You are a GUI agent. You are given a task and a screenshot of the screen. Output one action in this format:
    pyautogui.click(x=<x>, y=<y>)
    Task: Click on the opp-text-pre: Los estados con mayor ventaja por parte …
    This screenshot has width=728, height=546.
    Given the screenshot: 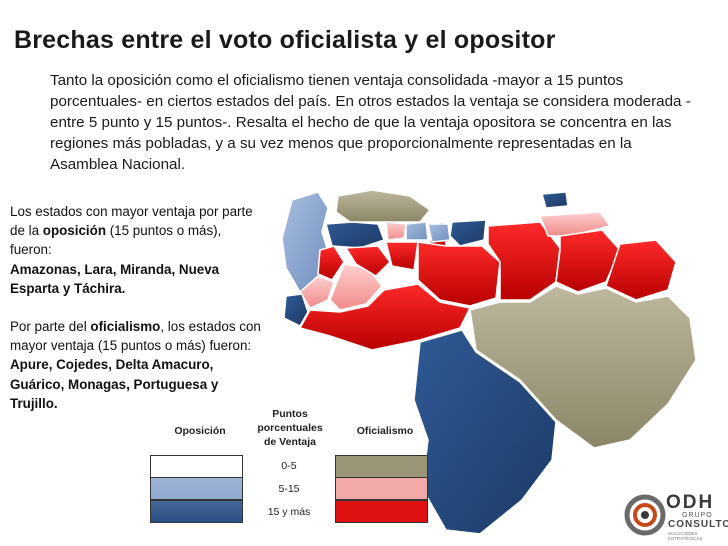 What is the action you would take?
    pyautogui.click(x=131, y=221)
    